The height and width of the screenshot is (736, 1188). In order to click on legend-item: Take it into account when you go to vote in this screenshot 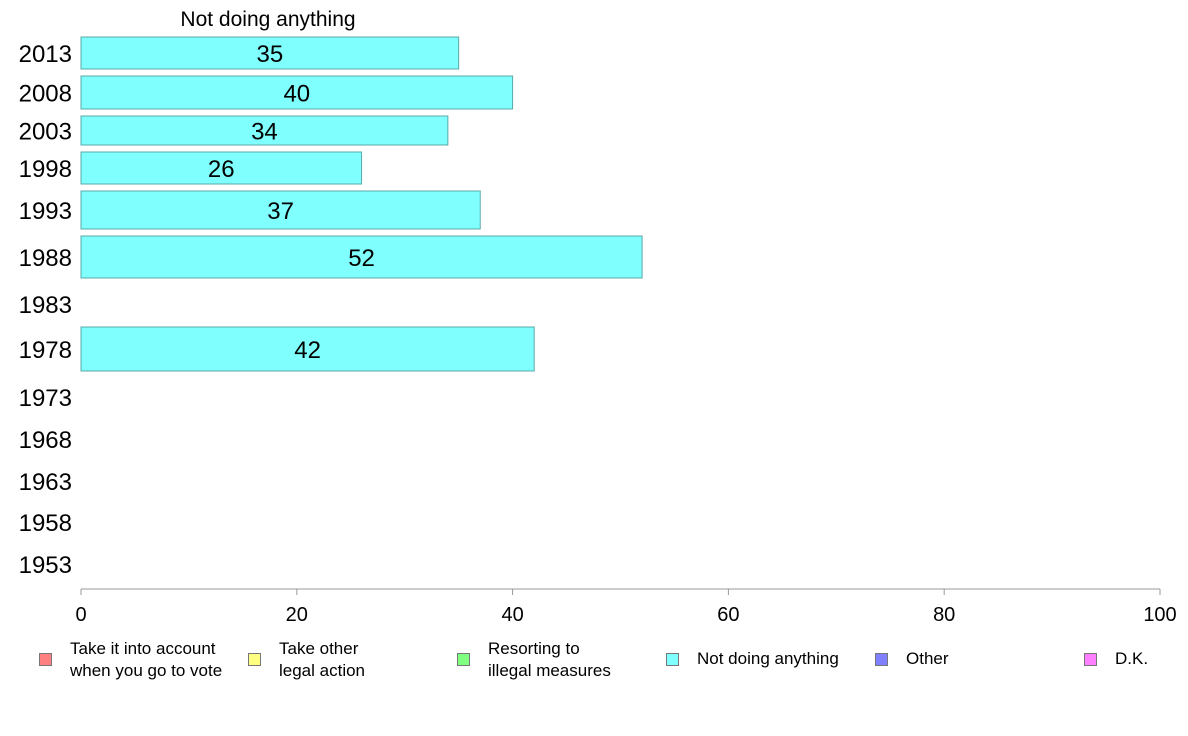, I will do `click(130, 660)`.